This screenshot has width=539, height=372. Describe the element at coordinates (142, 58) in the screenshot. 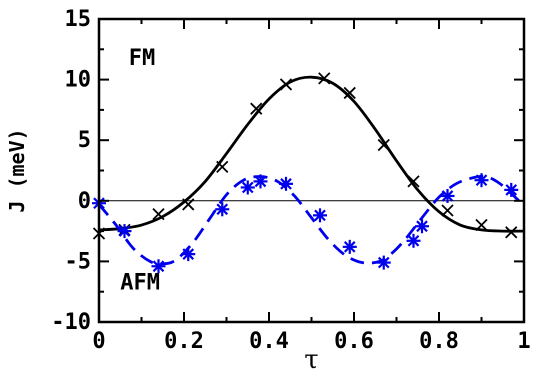

I see `annotation-fm: FM` at that location.